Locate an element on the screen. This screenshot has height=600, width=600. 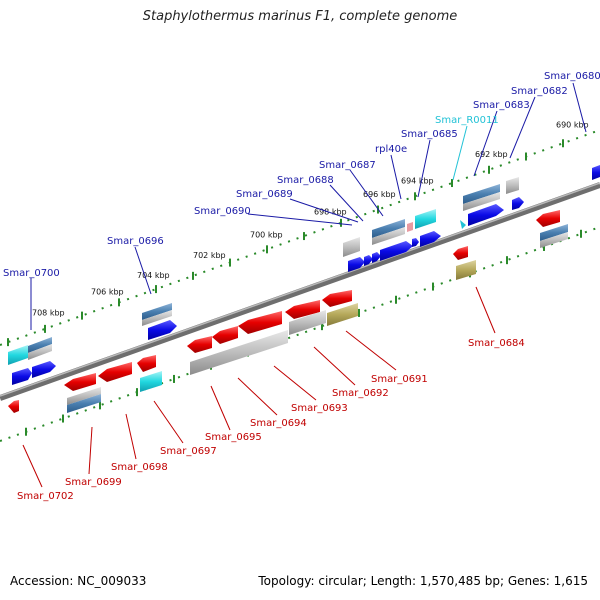
kbp-label: 696 kbp is located at coordinates (379, 194).